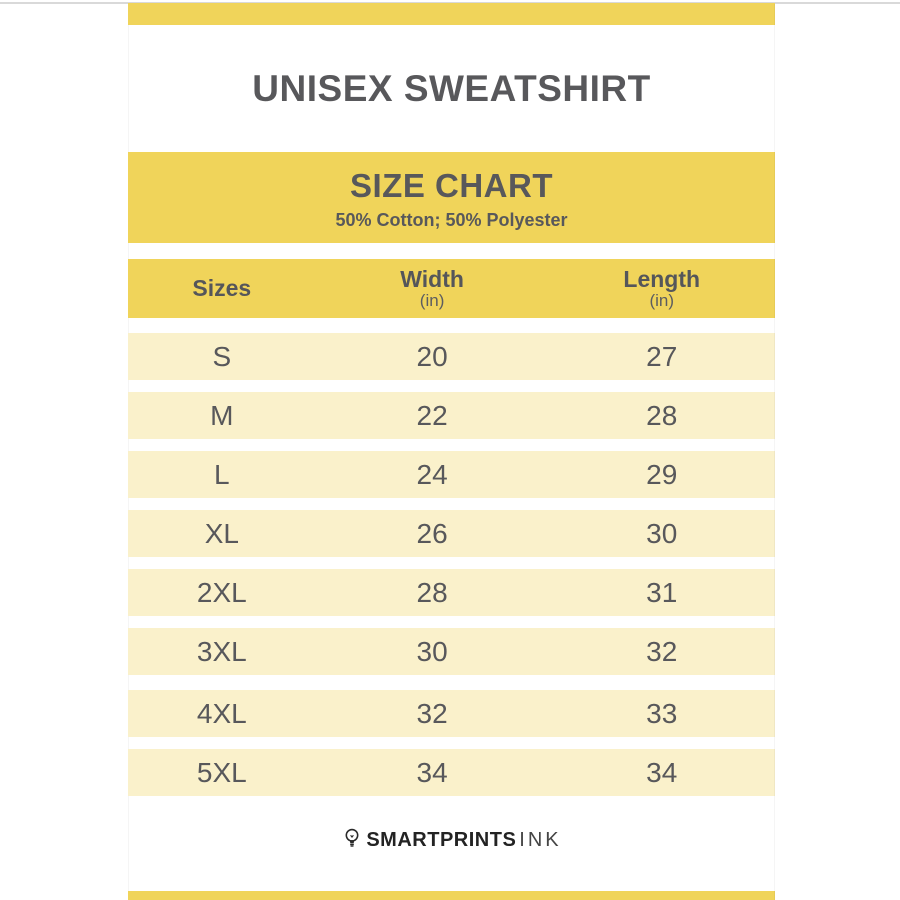 This screenshot has width=900, height=900. I want to click on length-cell: 30, so click(662, 533).